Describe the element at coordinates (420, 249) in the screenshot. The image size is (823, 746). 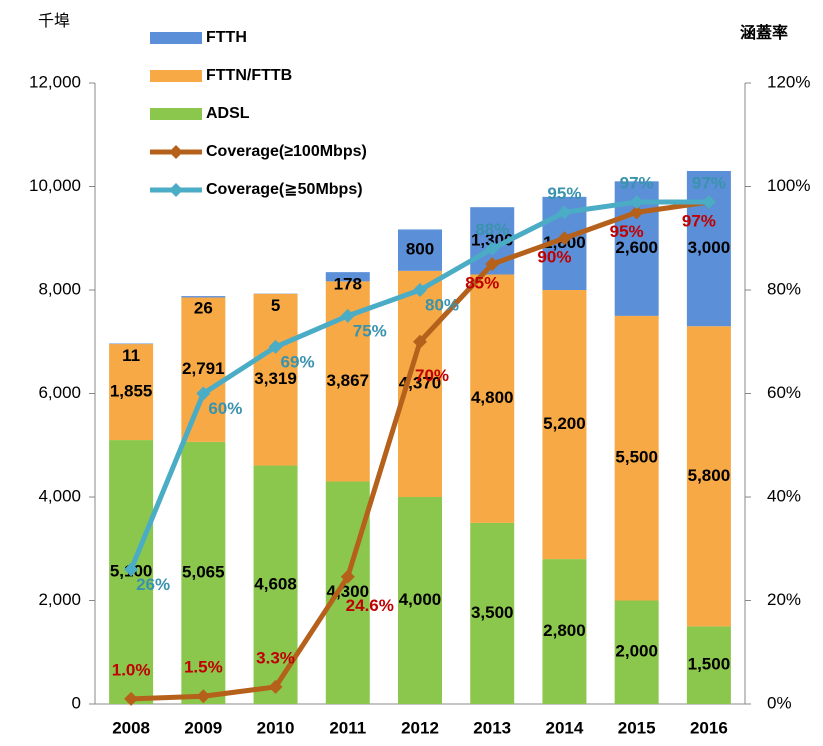
I see `bar-value-label: 800` at that location.